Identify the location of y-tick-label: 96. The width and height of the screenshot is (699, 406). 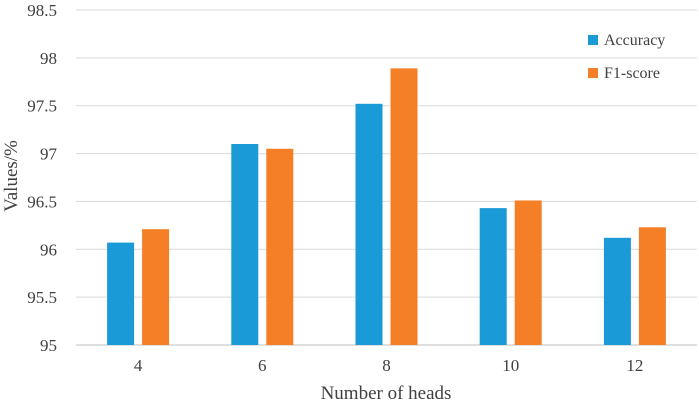
(48, 249).